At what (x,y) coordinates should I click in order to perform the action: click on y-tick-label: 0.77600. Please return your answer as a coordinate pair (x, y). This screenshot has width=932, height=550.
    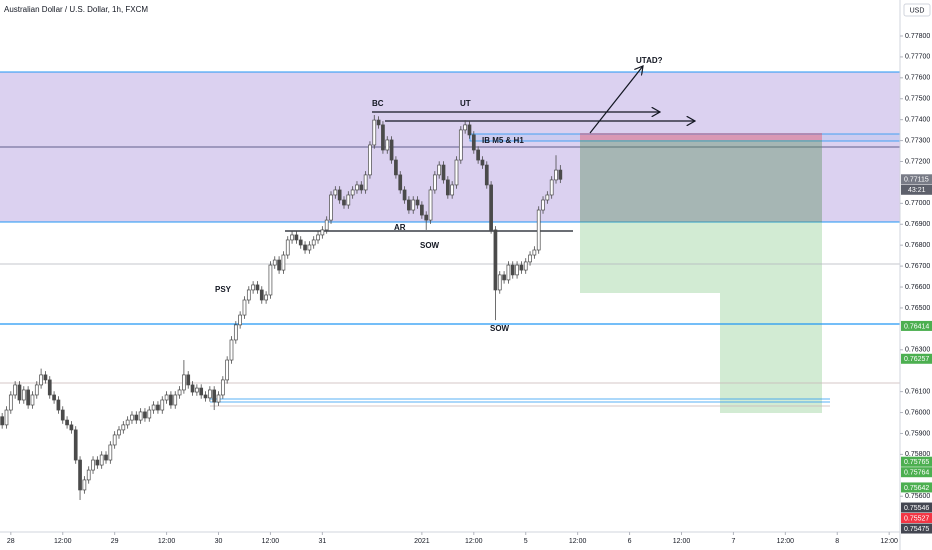
    Looking at the image, I should click on (917, 78).